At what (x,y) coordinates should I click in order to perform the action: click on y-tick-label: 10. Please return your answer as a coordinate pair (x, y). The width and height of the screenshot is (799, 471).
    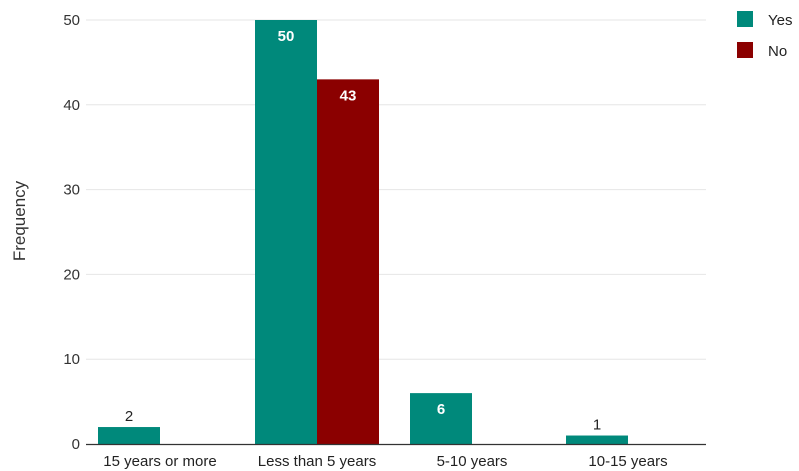
    Looking at the image, I should click on (71, 359).